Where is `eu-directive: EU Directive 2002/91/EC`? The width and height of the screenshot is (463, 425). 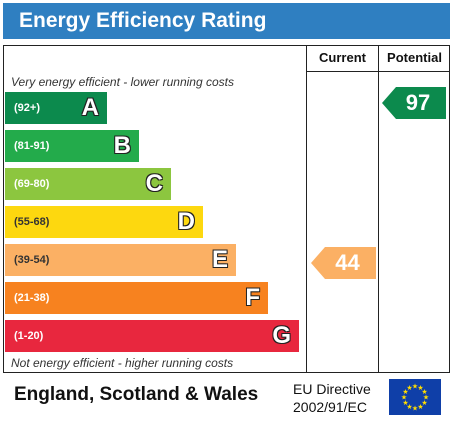
eu-directive: EU Directive 2002/91/EC is located at coordinates (332, 398).